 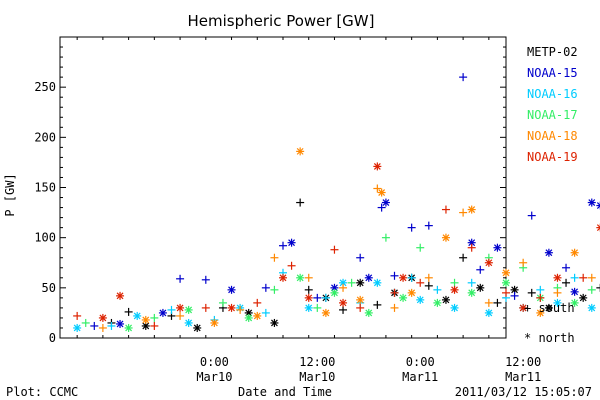 I want to click on x-tick-date-label: Mar11, so click(x=523, y=377).